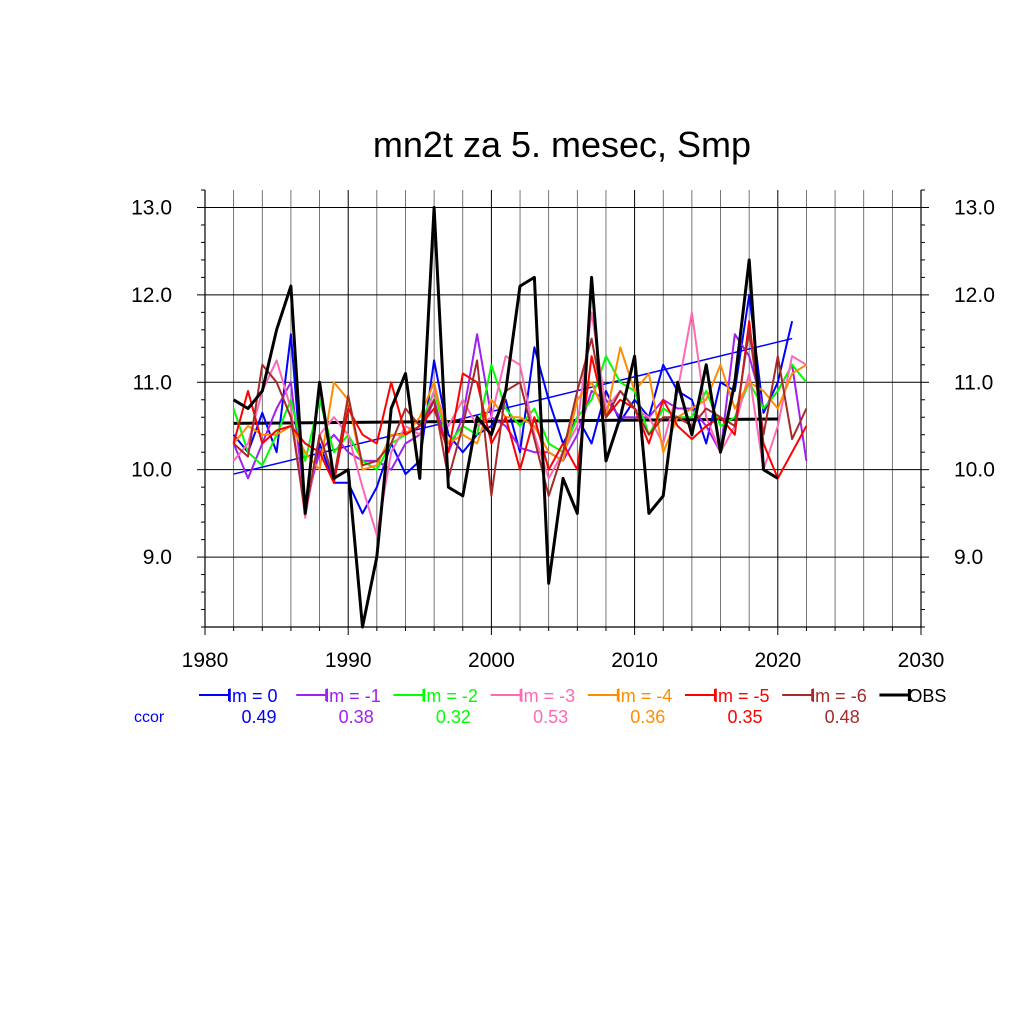  What do you see at coordinates (152, 382) in the screenshot?
I see `y-tick-label-left: 11.0` at bounding box center [152, 382].